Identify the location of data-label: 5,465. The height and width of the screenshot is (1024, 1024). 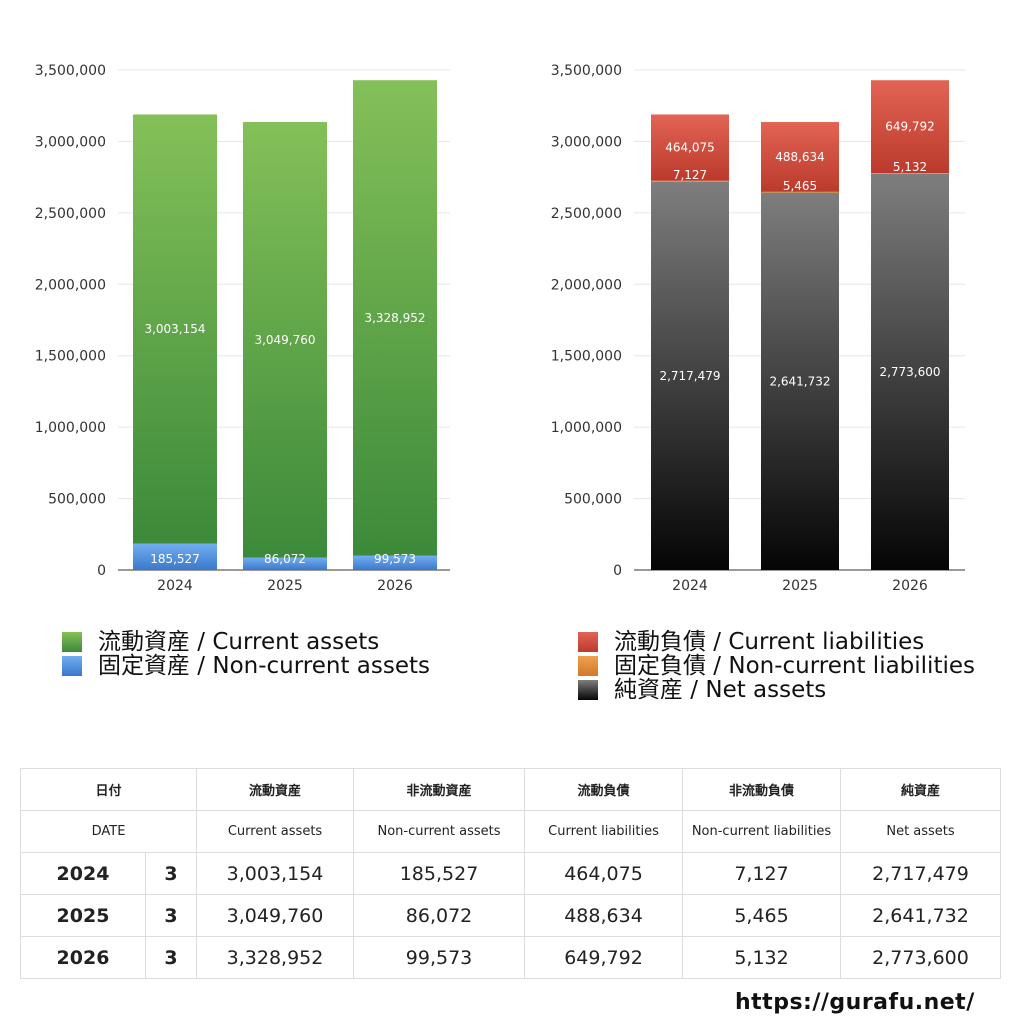
(800, 186).